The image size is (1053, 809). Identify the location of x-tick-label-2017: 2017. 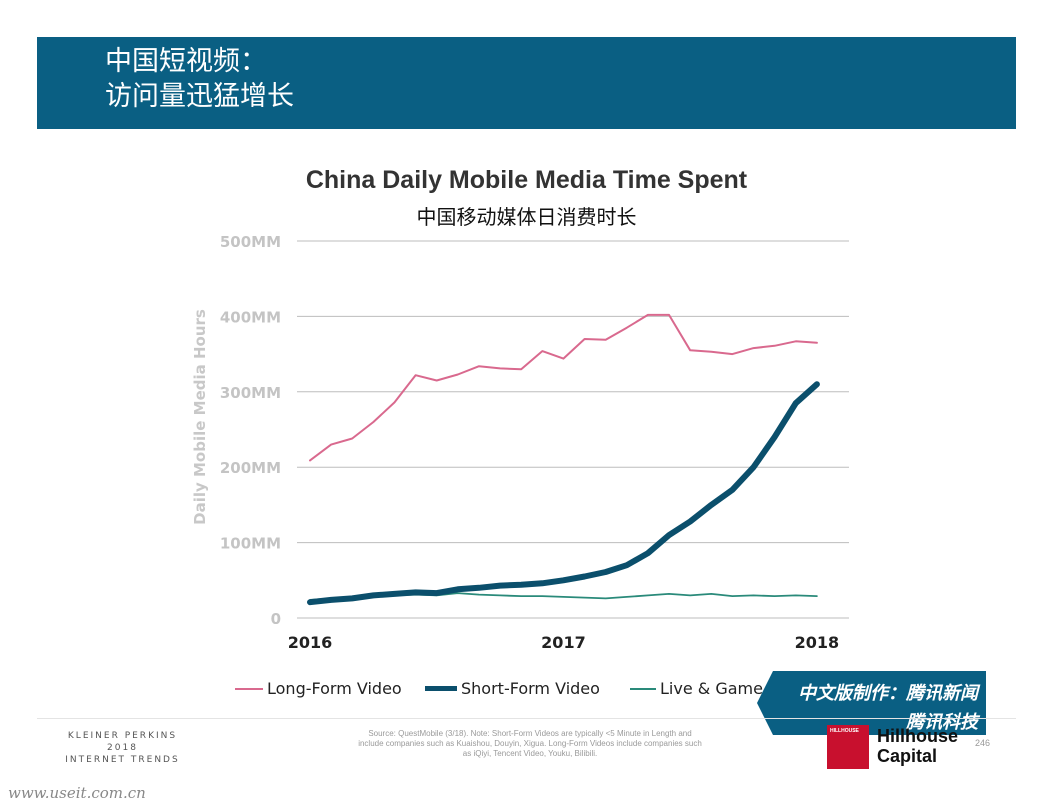
(563, 642).